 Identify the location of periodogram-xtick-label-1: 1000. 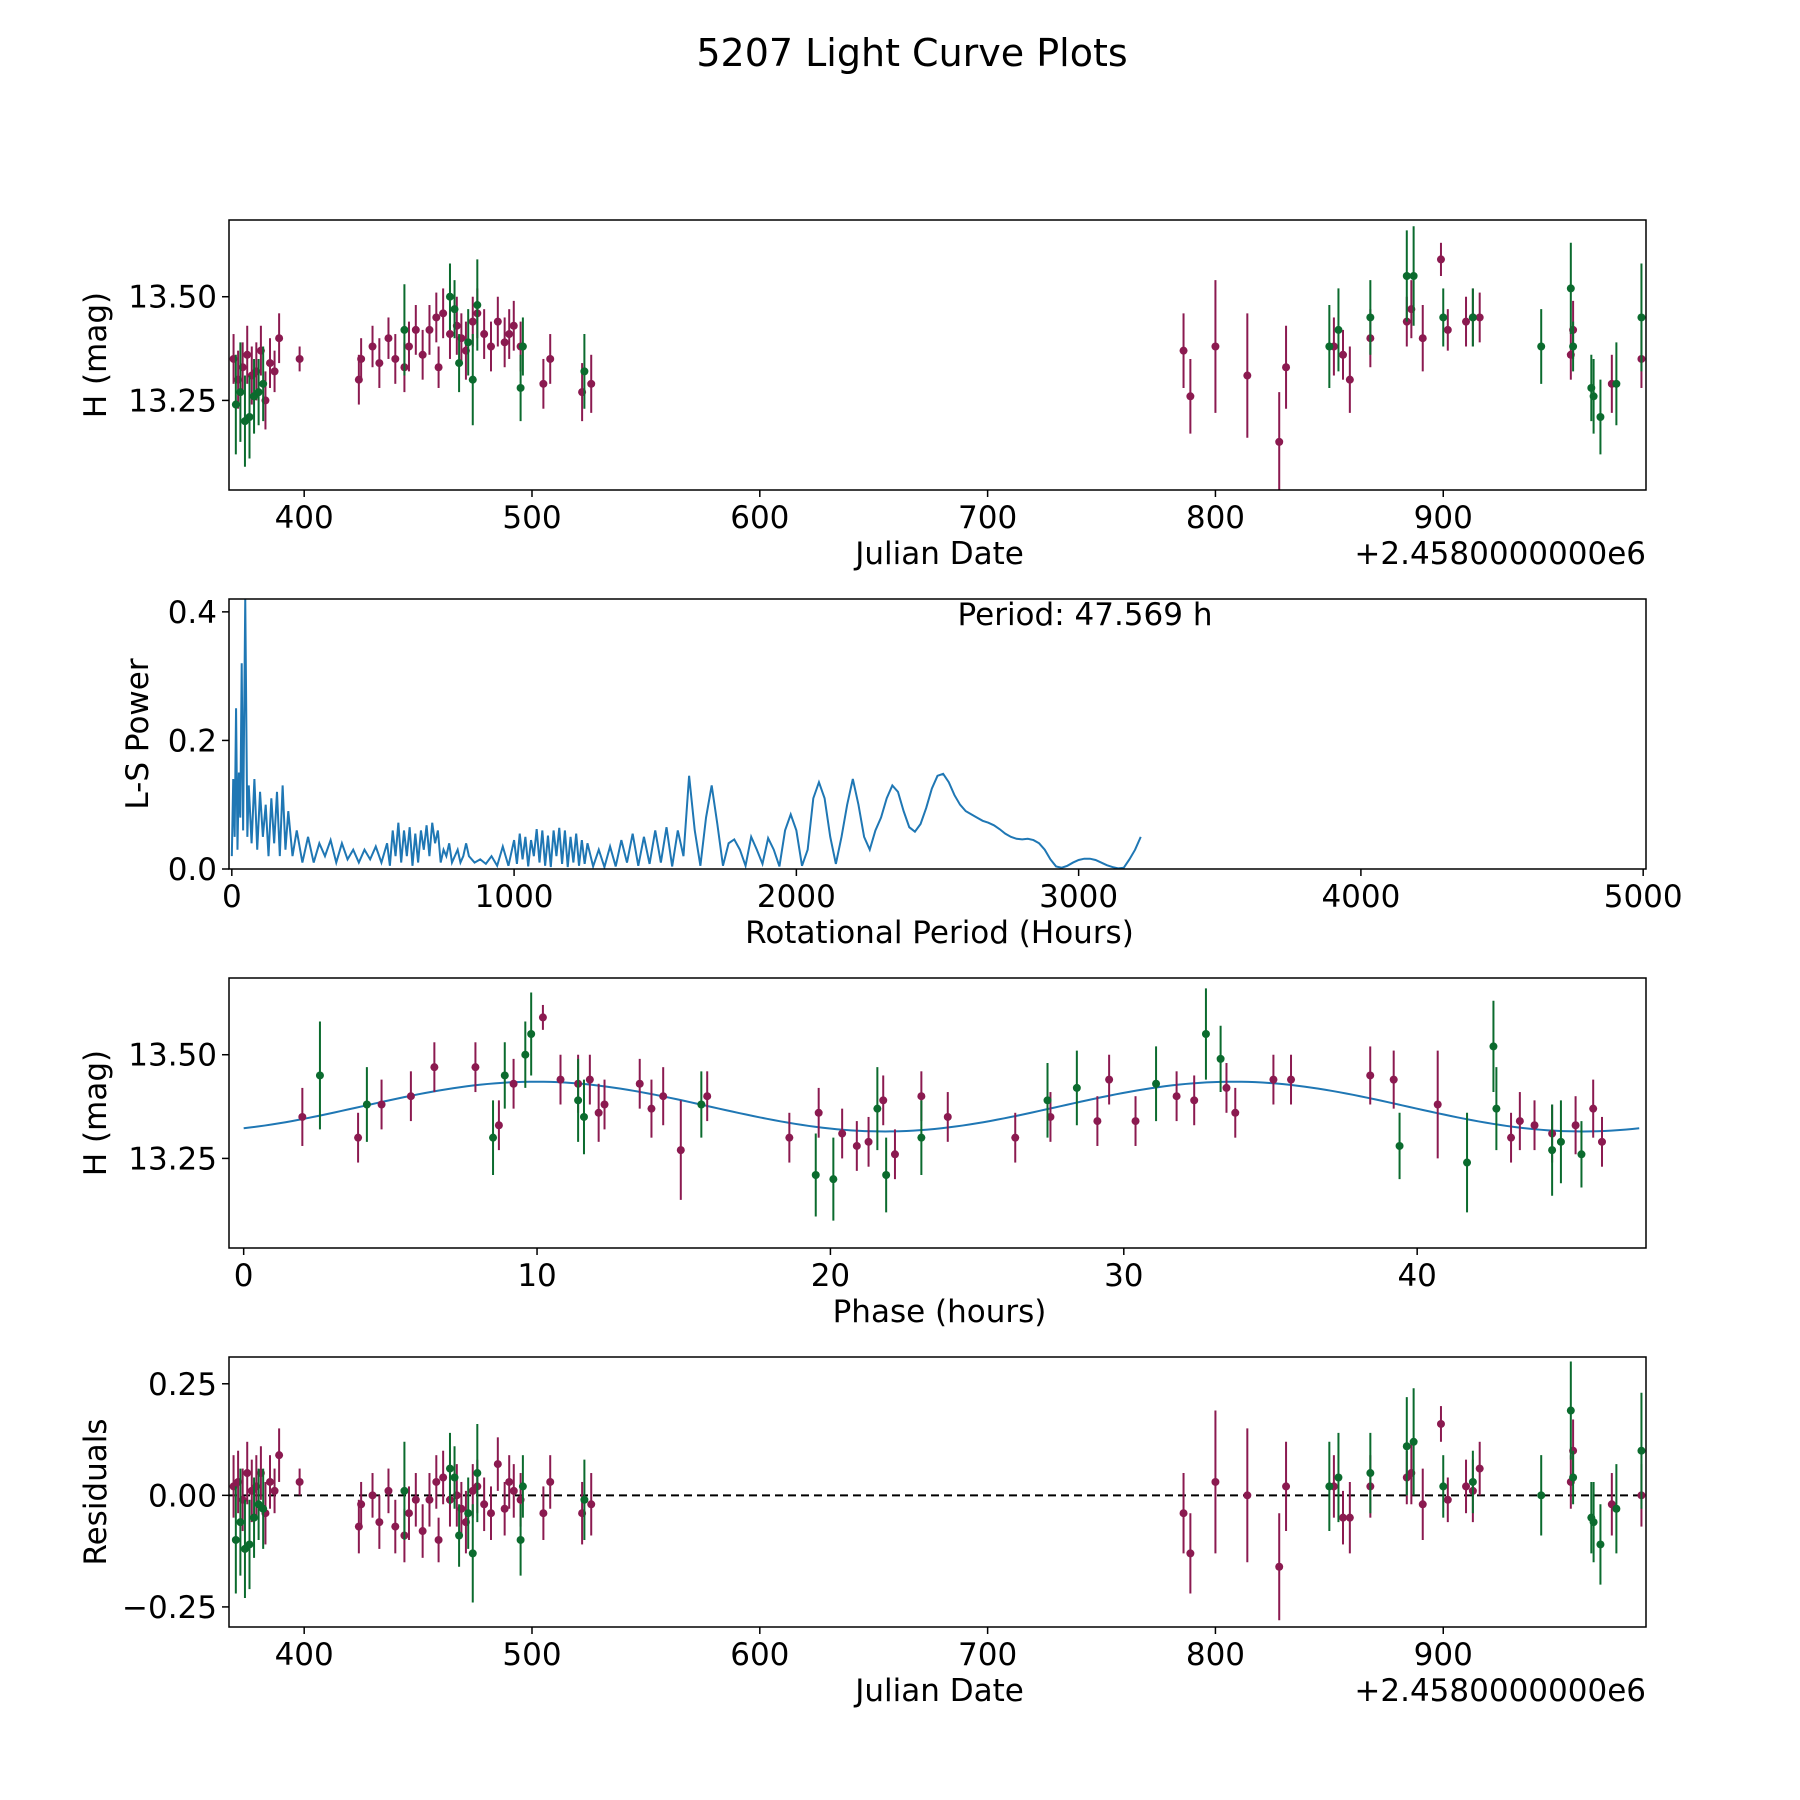
(514, 897).